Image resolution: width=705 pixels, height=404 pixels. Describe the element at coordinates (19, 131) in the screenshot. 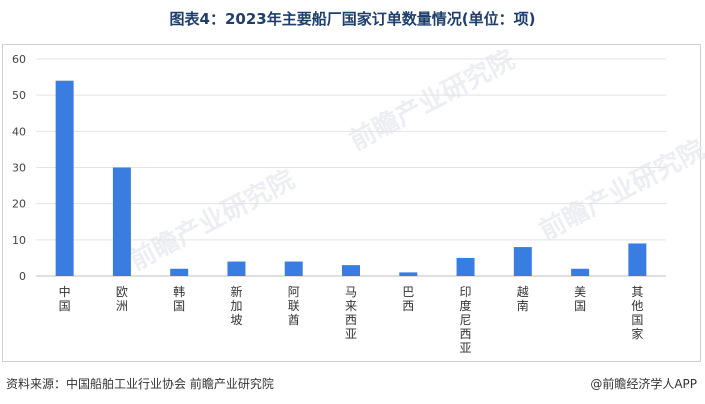

I see `y-tick-label: 40` at that location.